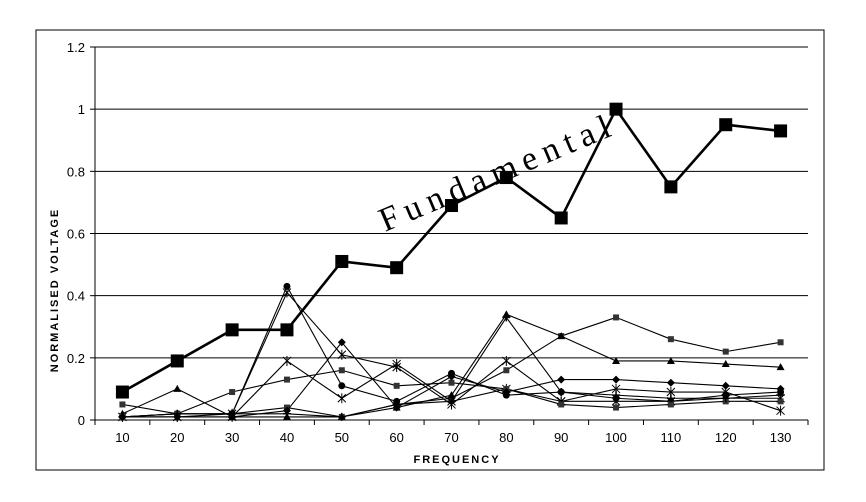 This screenshot has width=866, height=502. What do you see at coordinates (781, 437) in the screenshot?
I see `x-tick-label-12: 130` at bounding box center [781, 437].